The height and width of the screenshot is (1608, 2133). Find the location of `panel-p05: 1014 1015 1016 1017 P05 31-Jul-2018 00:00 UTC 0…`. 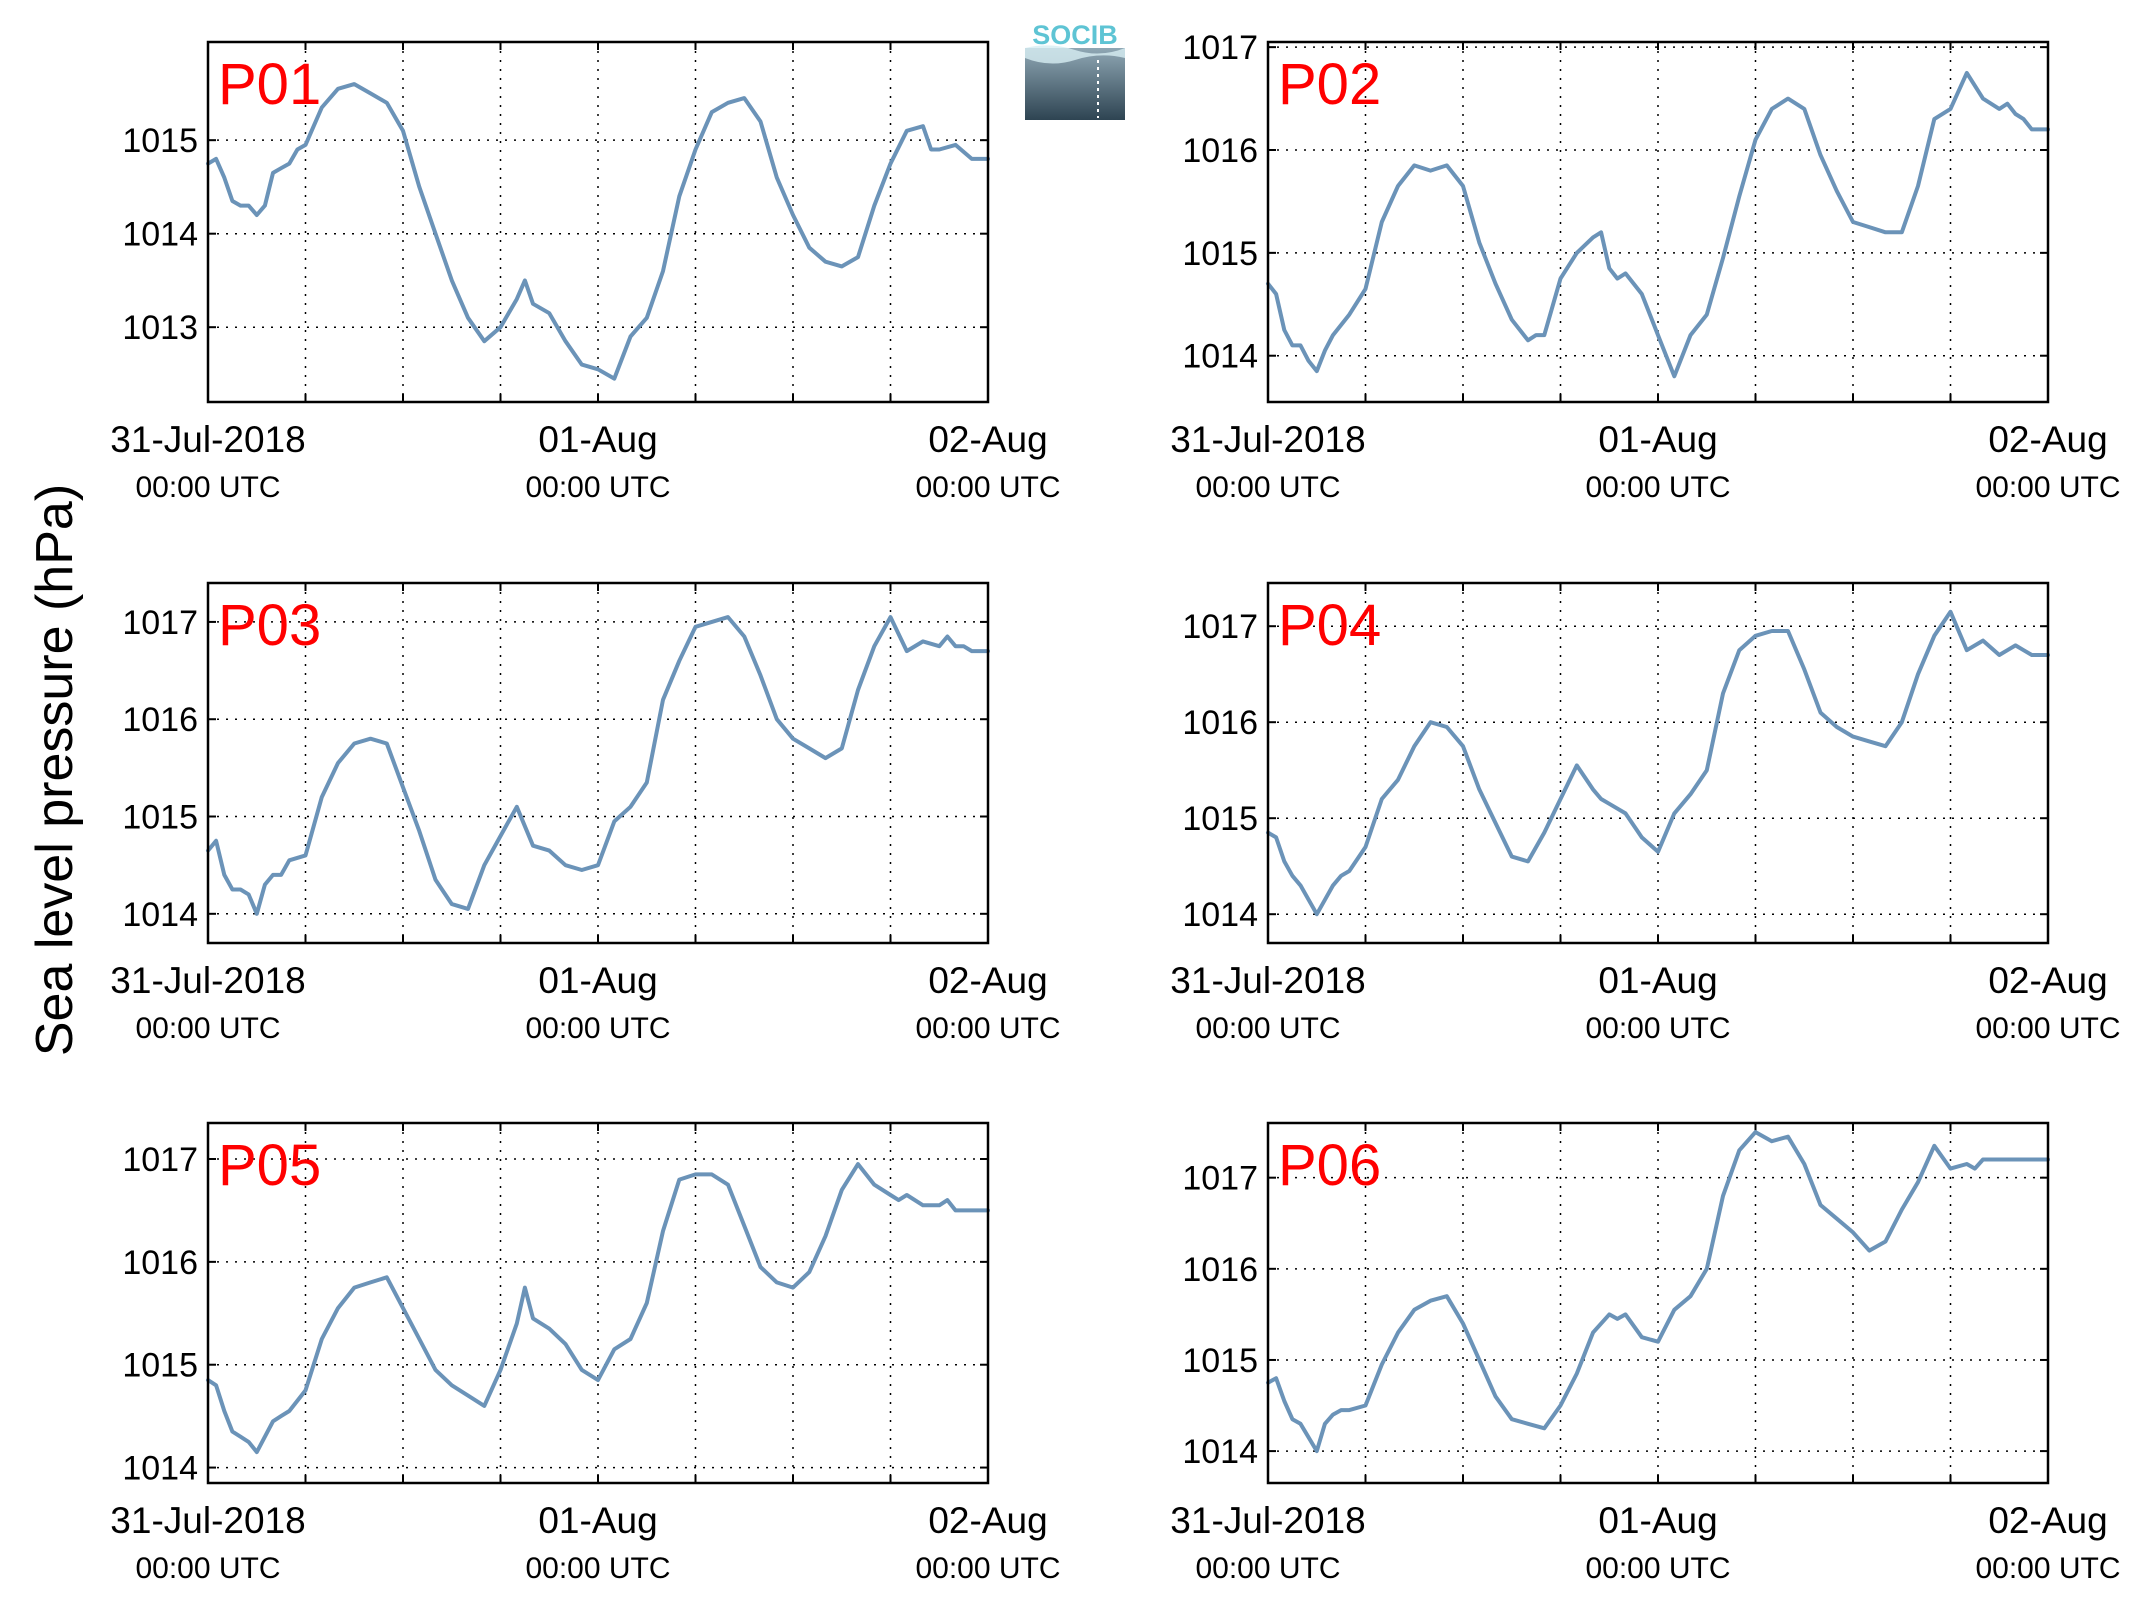

panel-p05: 1014 1015 1016 1017 P05 31-Jul-2018 00:00 UTC 0… is located at coordinates (585, 1353).